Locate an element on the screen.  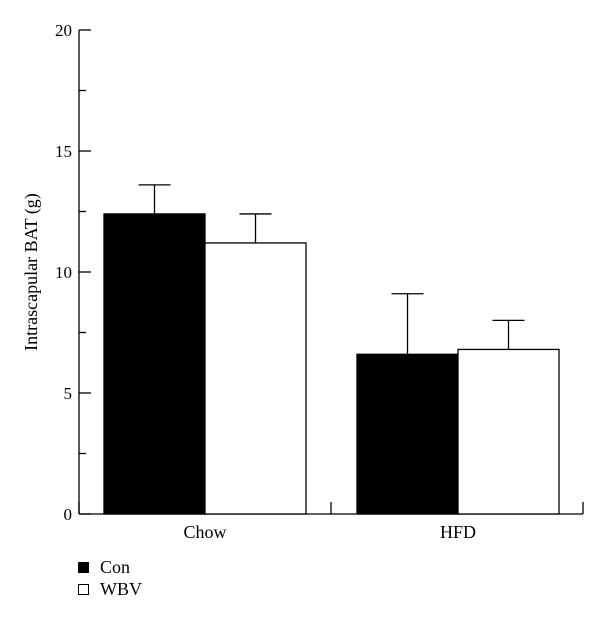
legend-label-con: Con is located at coordinates (115, 566).